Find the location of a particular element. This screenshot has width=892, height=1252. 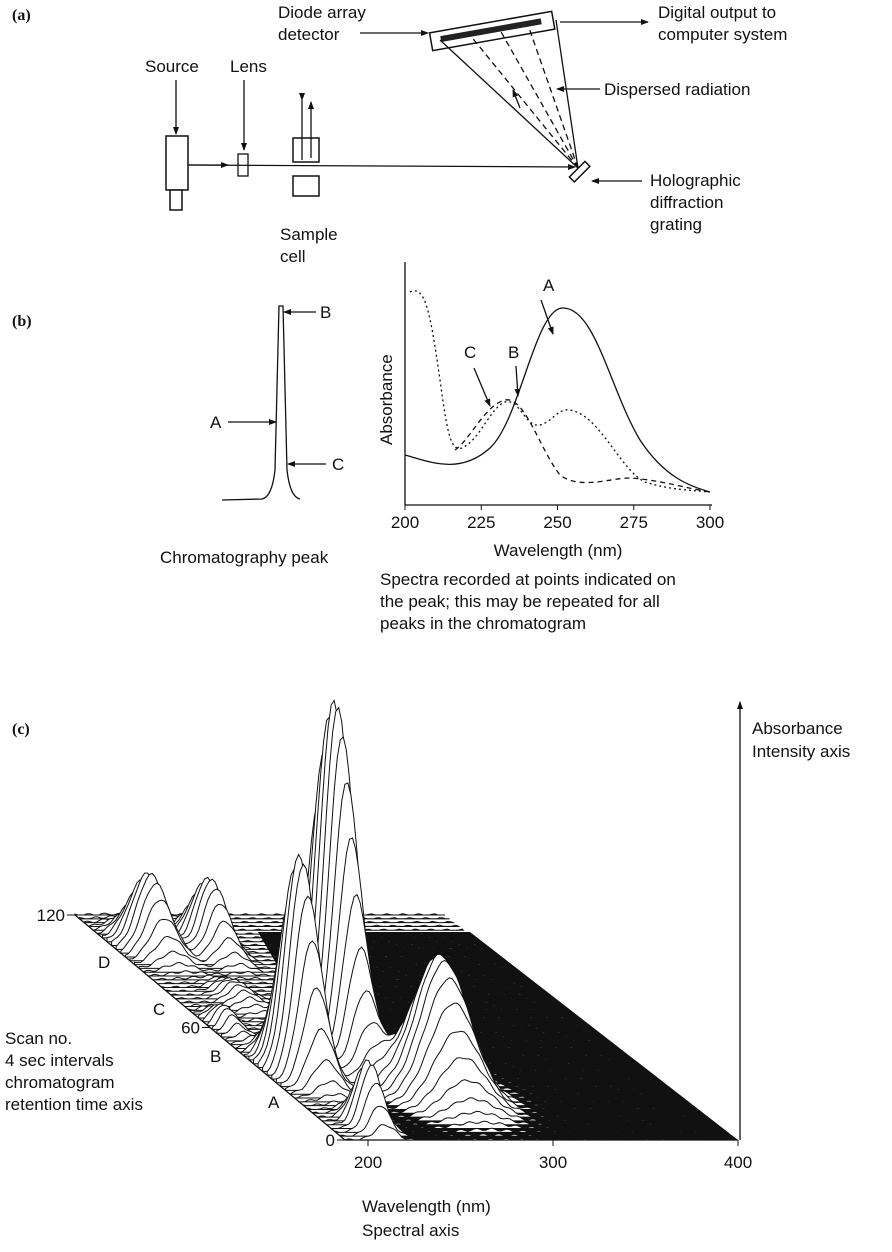

label: Source is located at coordinates (172, 66).